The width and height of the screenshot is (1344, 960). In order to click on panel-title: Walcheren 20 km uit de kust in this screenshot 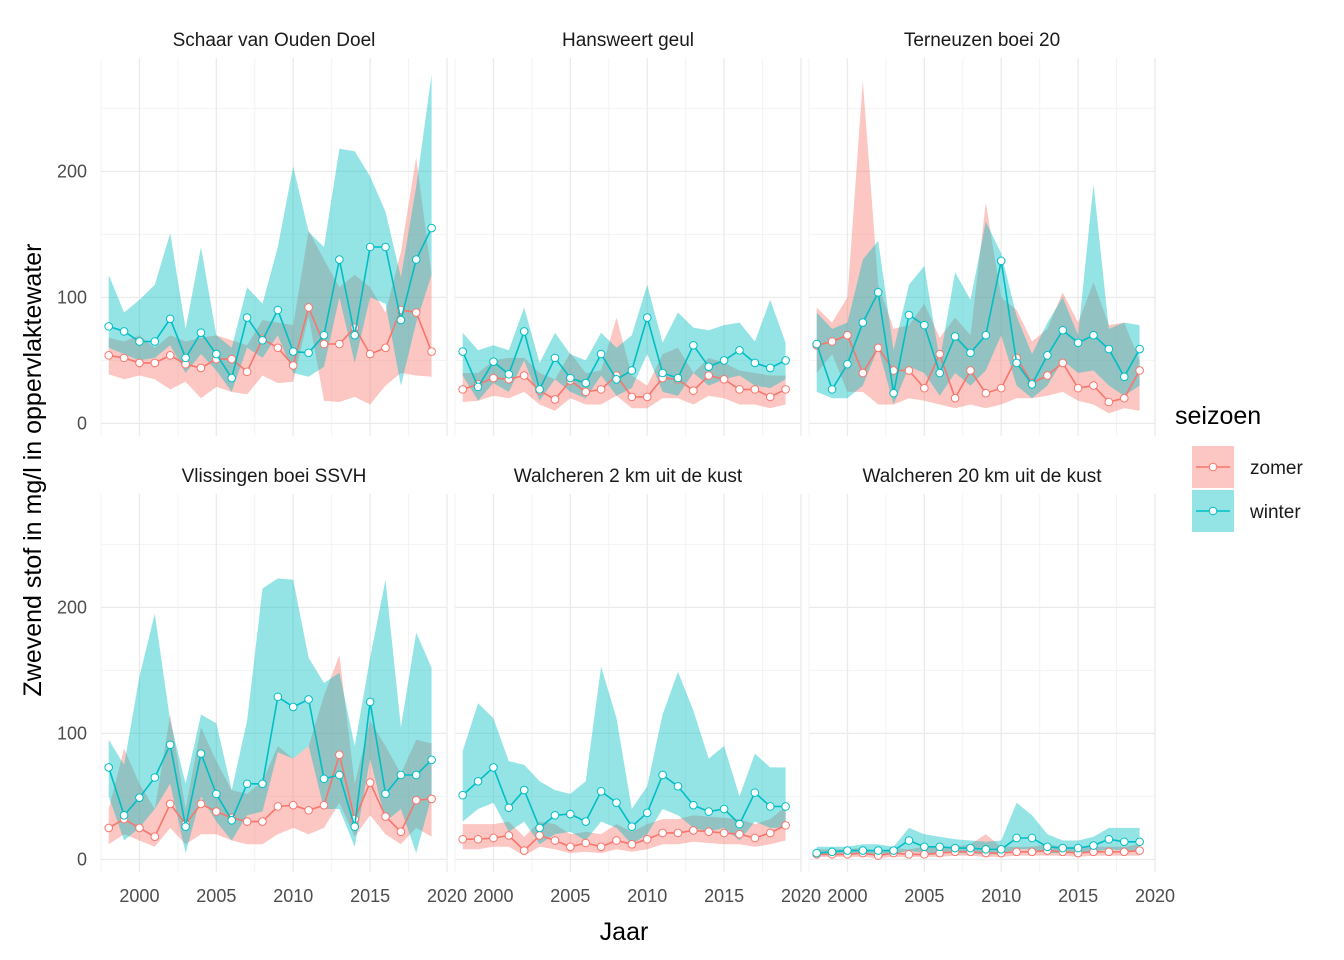, I will do `click(982, 476)`.